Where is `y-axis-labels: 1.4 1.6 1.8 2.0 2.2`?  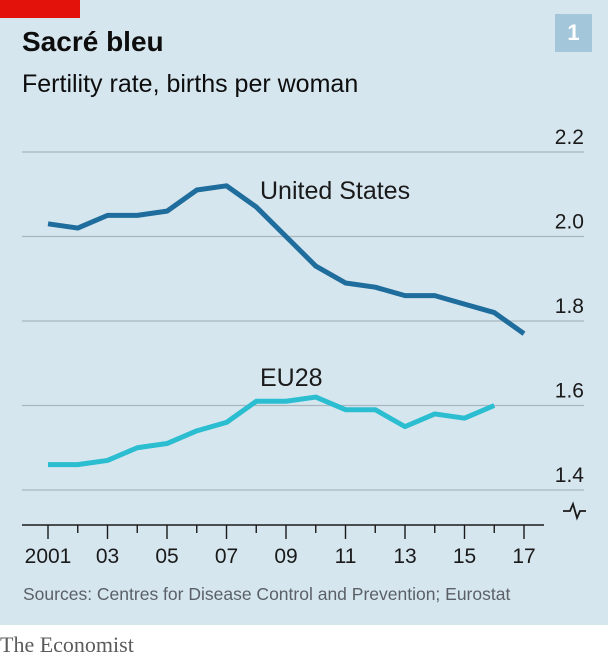
y-axis-labels: 1.4 1.6 1.8 2.0 2.2 is located at coordinates (570, 306).